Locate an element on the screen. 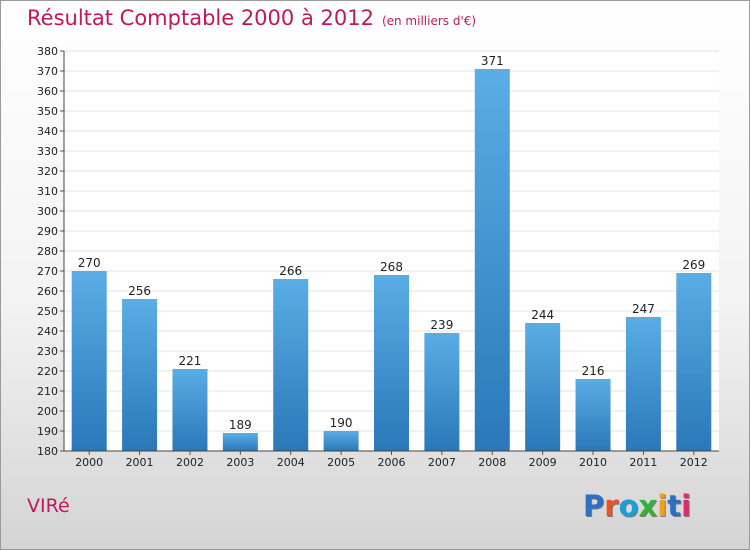 The image size is (750, 550). data-label-2007: 239 is located at coordinates (441, 325).